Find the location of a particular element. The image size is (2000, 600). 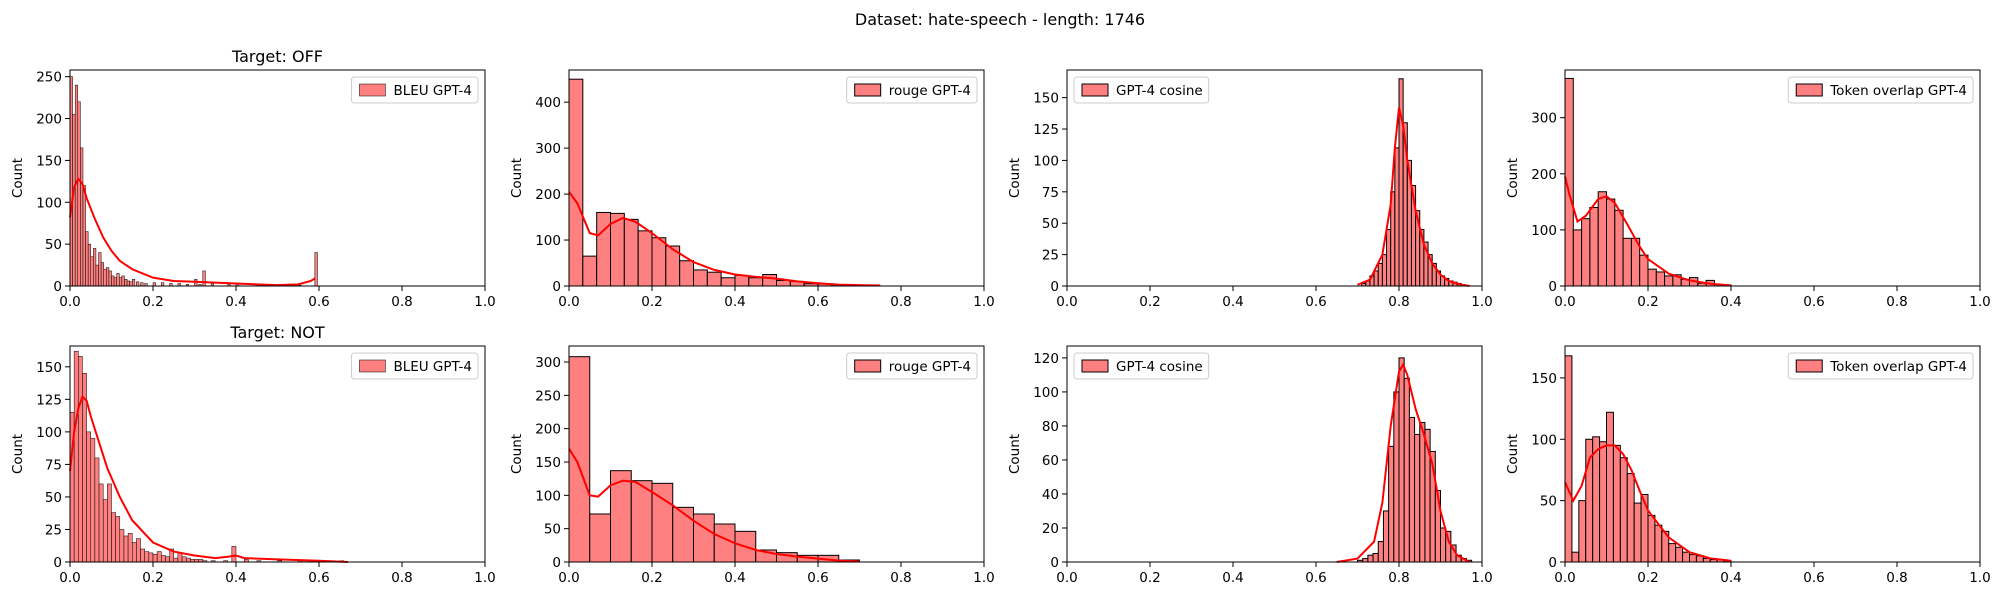

legend-swatch is located at coordinates (868, 366).